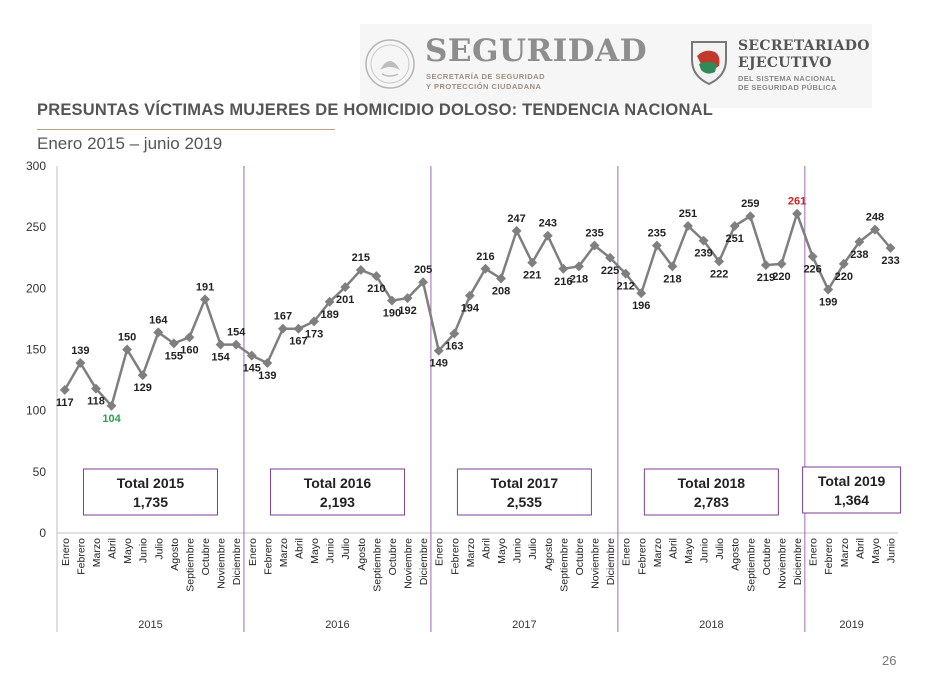 This screenshot has width=930, height=696. I want to click on total-box-title: Total 2019, so click(852, 481).